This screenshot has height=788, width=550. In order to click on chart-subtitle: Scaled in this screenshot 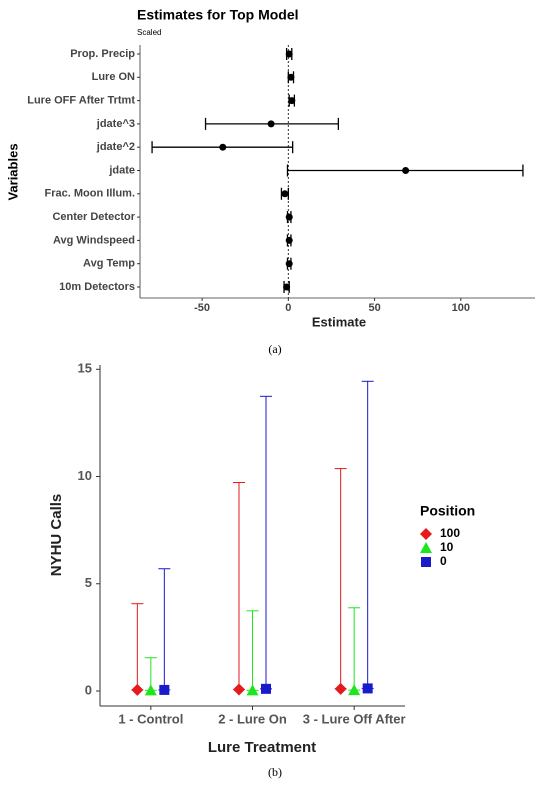, I will do `click(149, 32)`.